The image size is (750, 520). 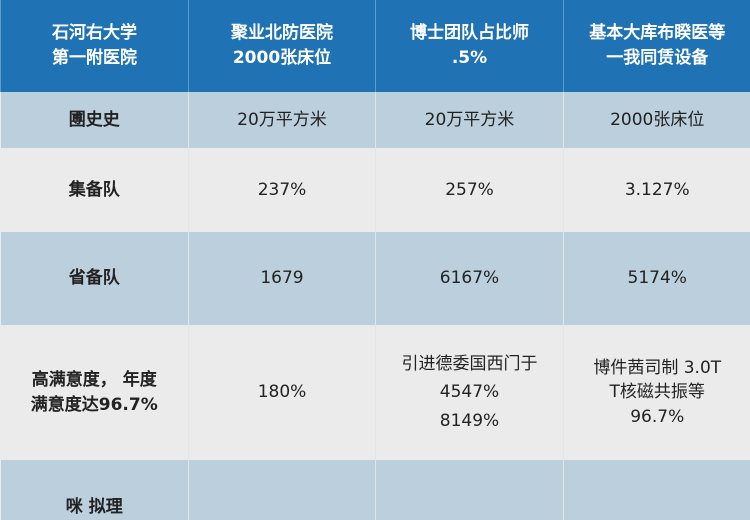 What do you see at coordinates (282, 33) in the screenshot?
I see `header-cell-line: 聚业北防医院` at bounding box center [282, 33].